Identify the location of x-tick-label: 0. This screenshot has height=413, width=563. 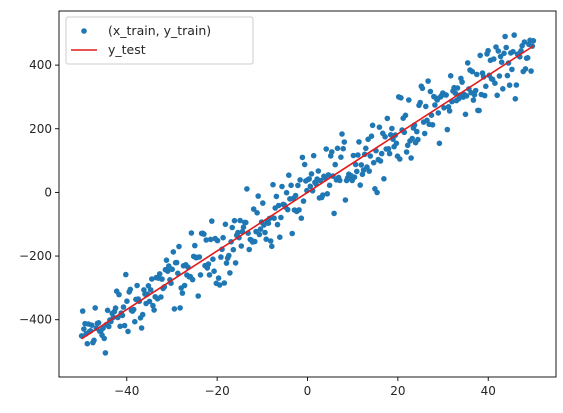
(308, 391).